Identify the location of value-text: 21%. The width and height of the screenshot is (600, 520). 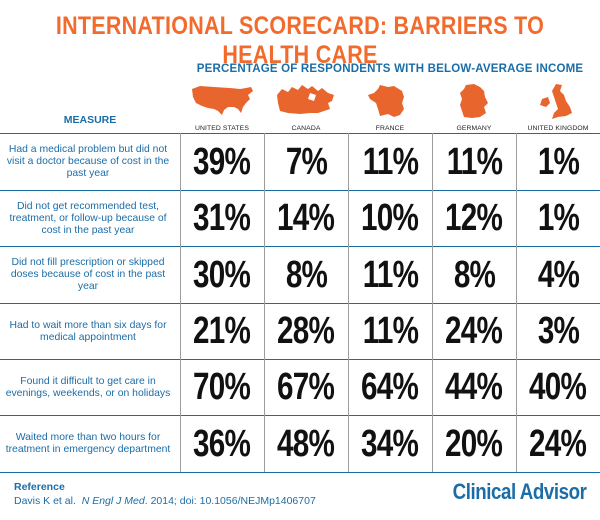
(222, 331).